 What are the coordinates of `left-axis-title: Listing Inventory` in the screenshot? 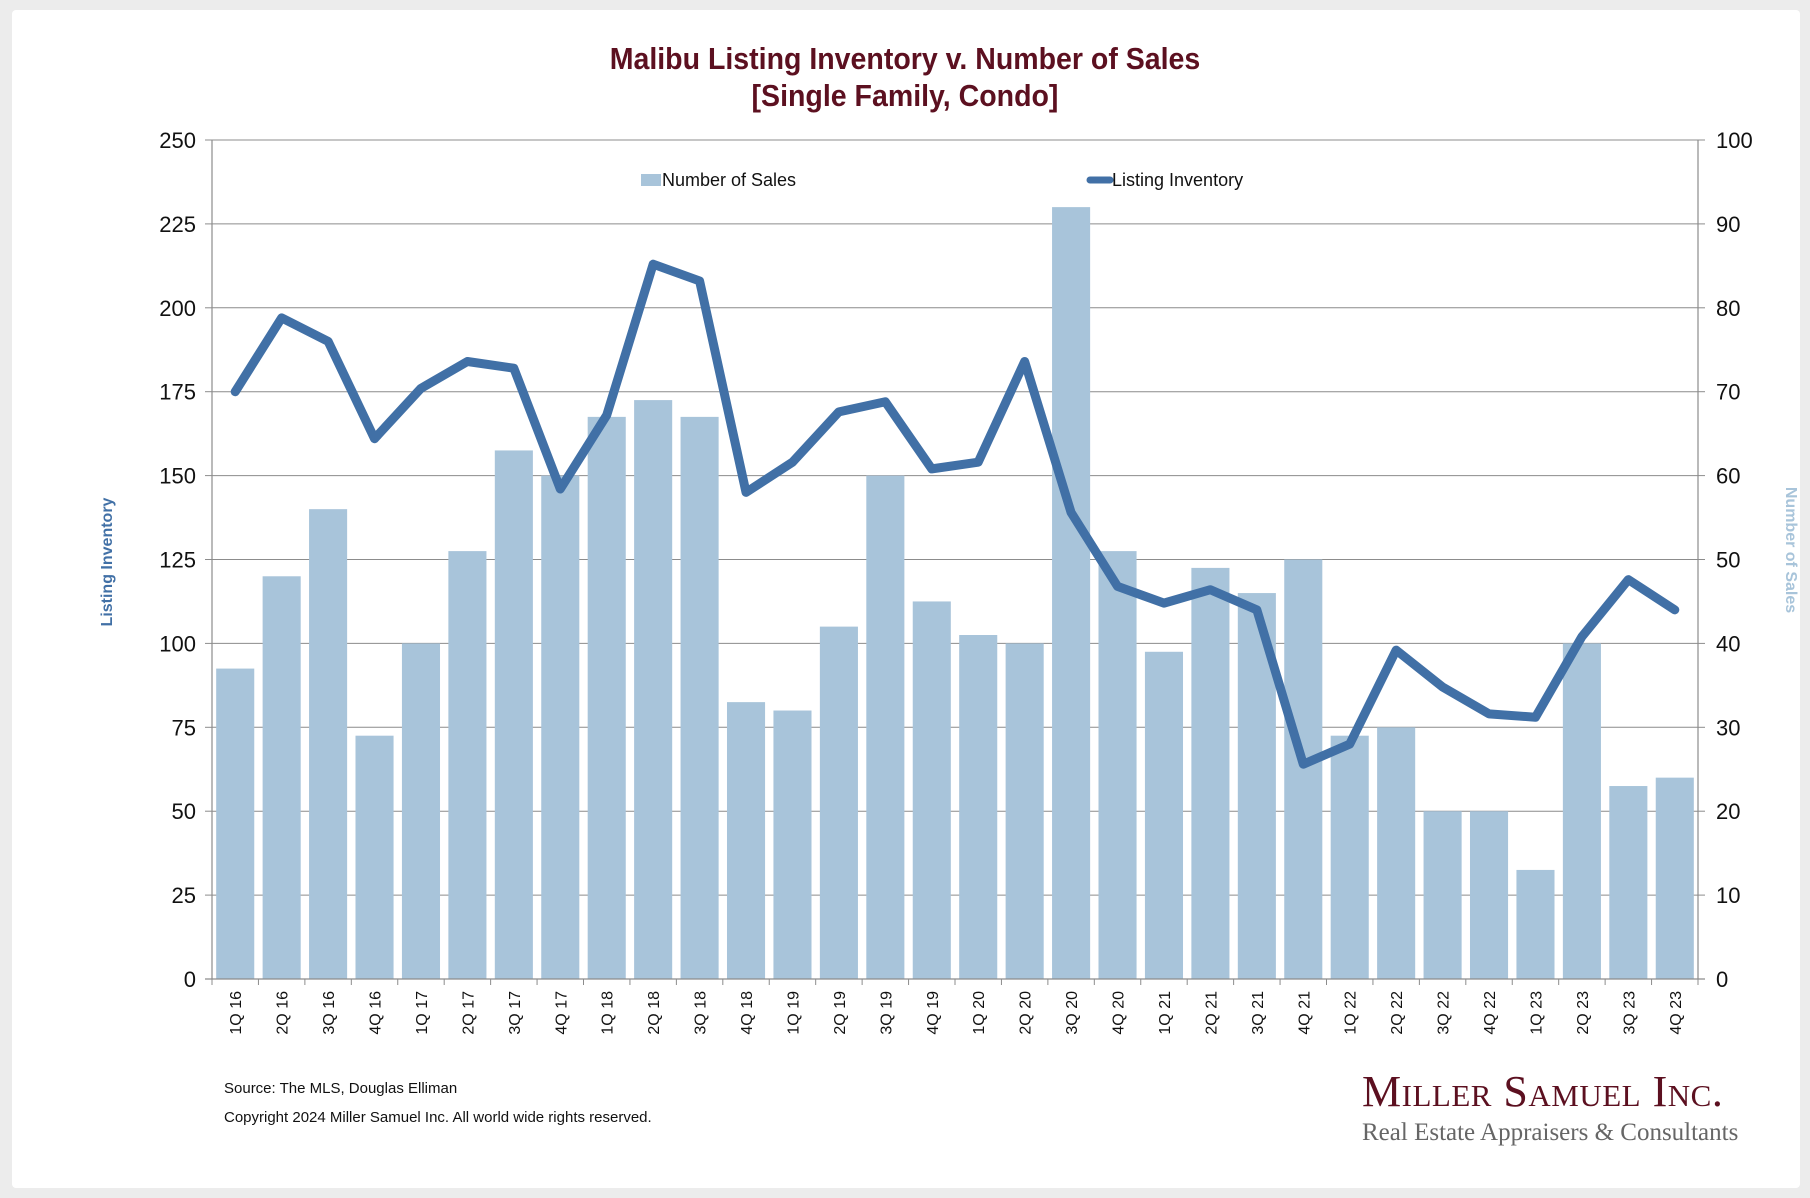 It's located at (107, 561).